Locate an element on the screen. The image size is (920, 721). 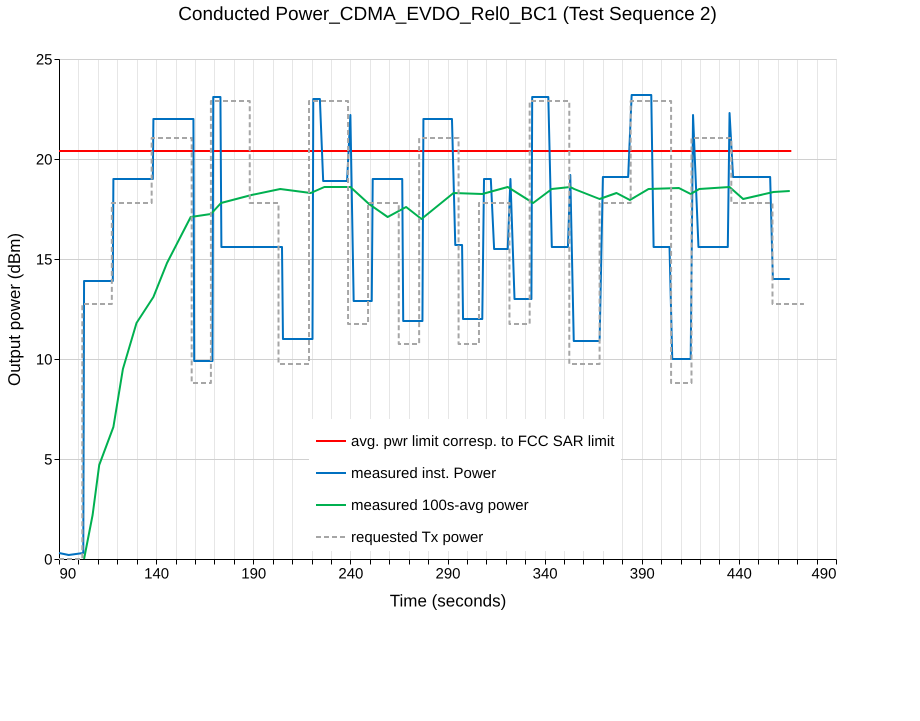
legend-label: avg. pwr limit corresp. to FCC SAR limit is located at coordinates (483, 441).